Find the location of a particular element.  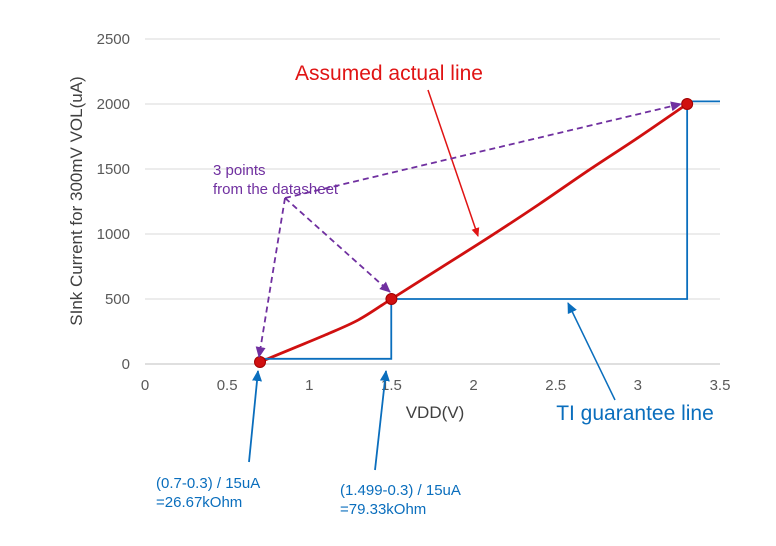

annotation-calc1-line2: =26.67kOhm is located at coordinates (199, 502).